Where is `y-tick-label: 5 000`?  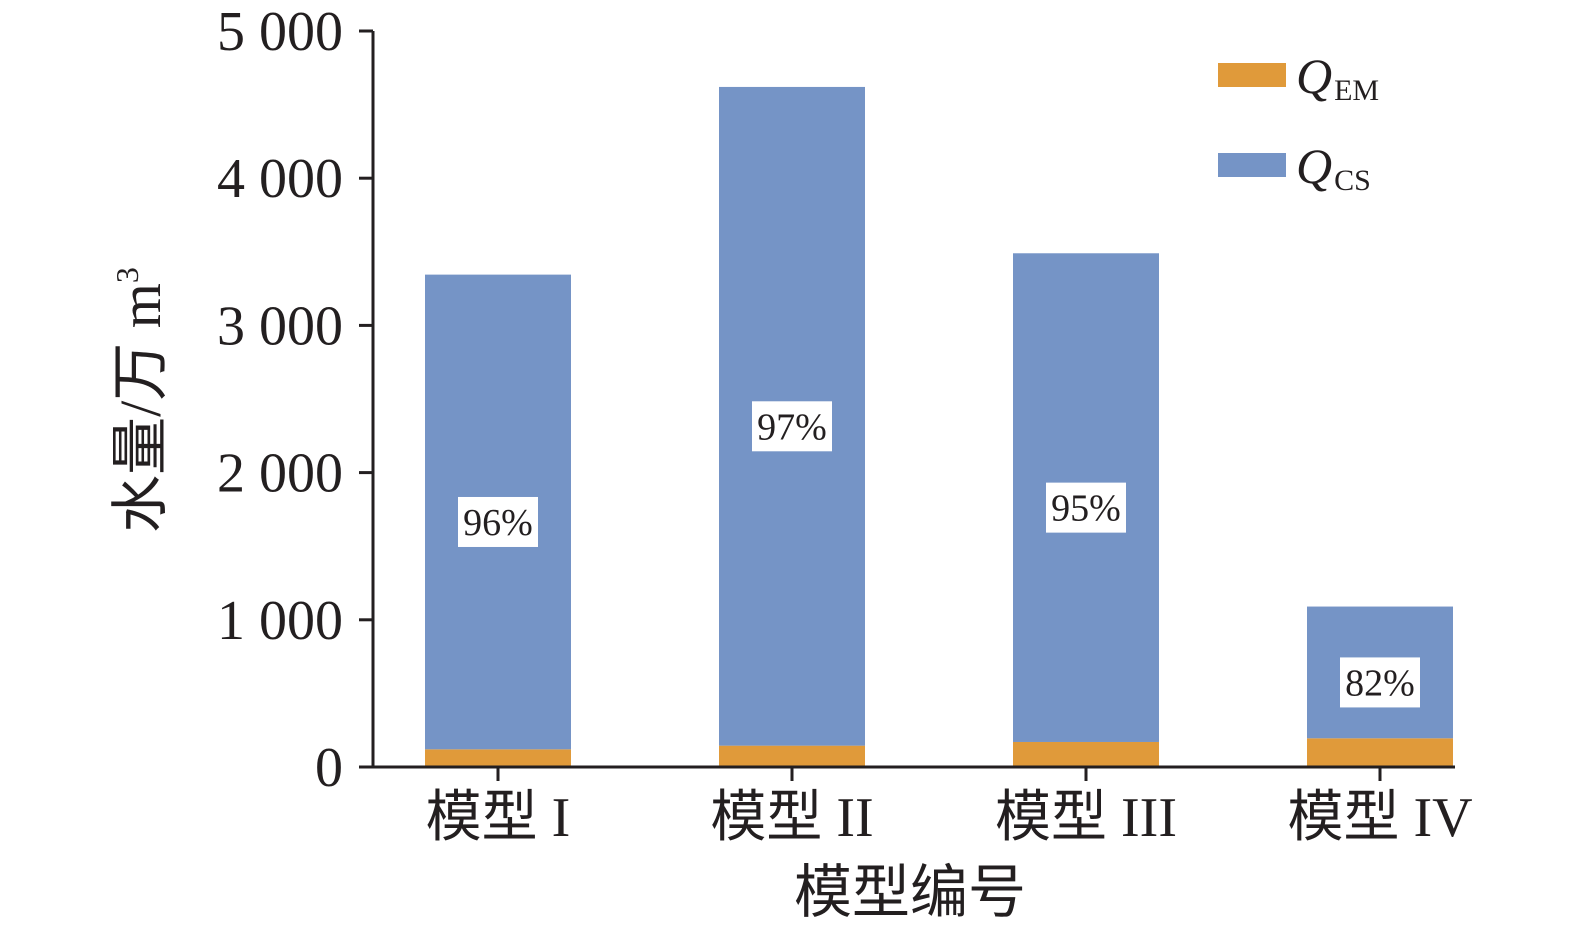 y-tick-label: 5 000 is located at coordinates (280, 32).